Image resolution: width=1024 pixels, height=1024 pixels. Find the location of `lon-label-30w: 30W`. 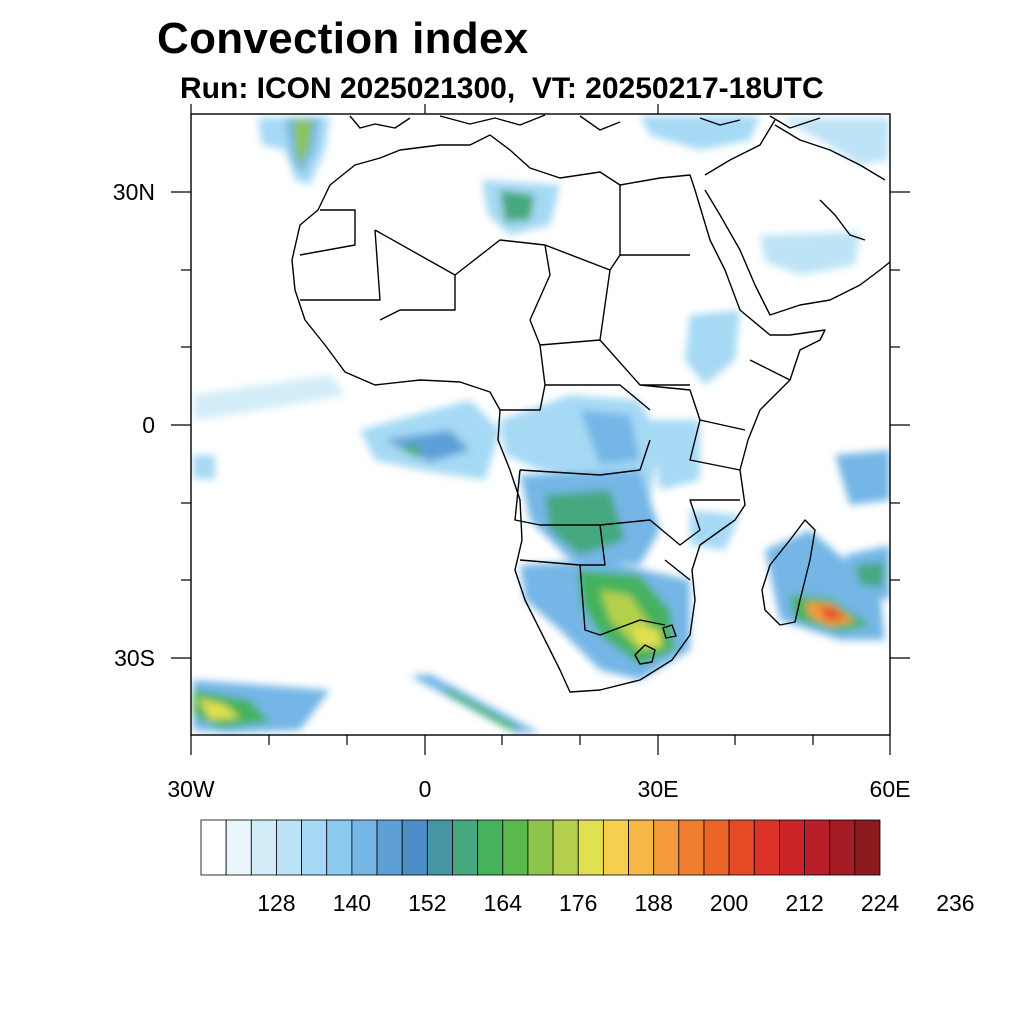

lon-label-30w: 30W is located at coordinates (191, 789).